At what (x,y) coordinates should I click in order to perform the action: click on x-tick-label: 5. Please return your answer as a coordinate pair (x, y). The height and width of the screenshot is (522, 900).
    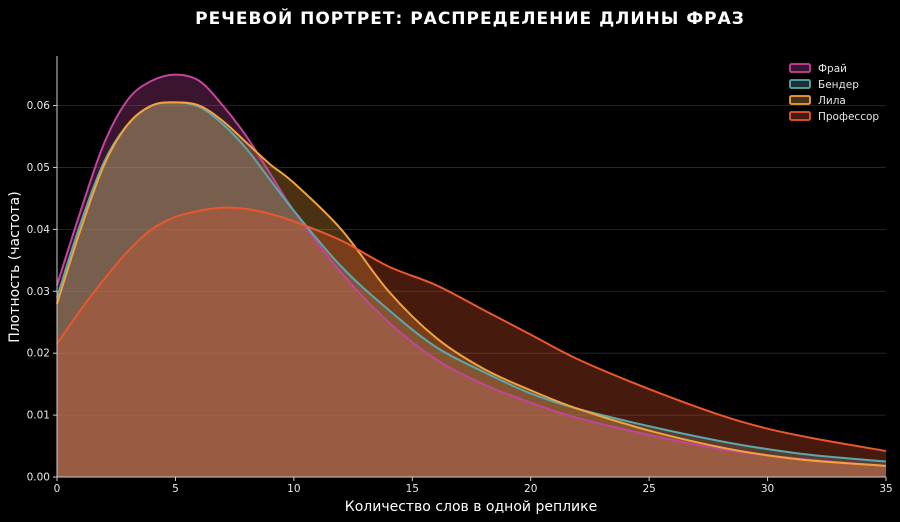
    Looking at the image, I should click on (175, 489).